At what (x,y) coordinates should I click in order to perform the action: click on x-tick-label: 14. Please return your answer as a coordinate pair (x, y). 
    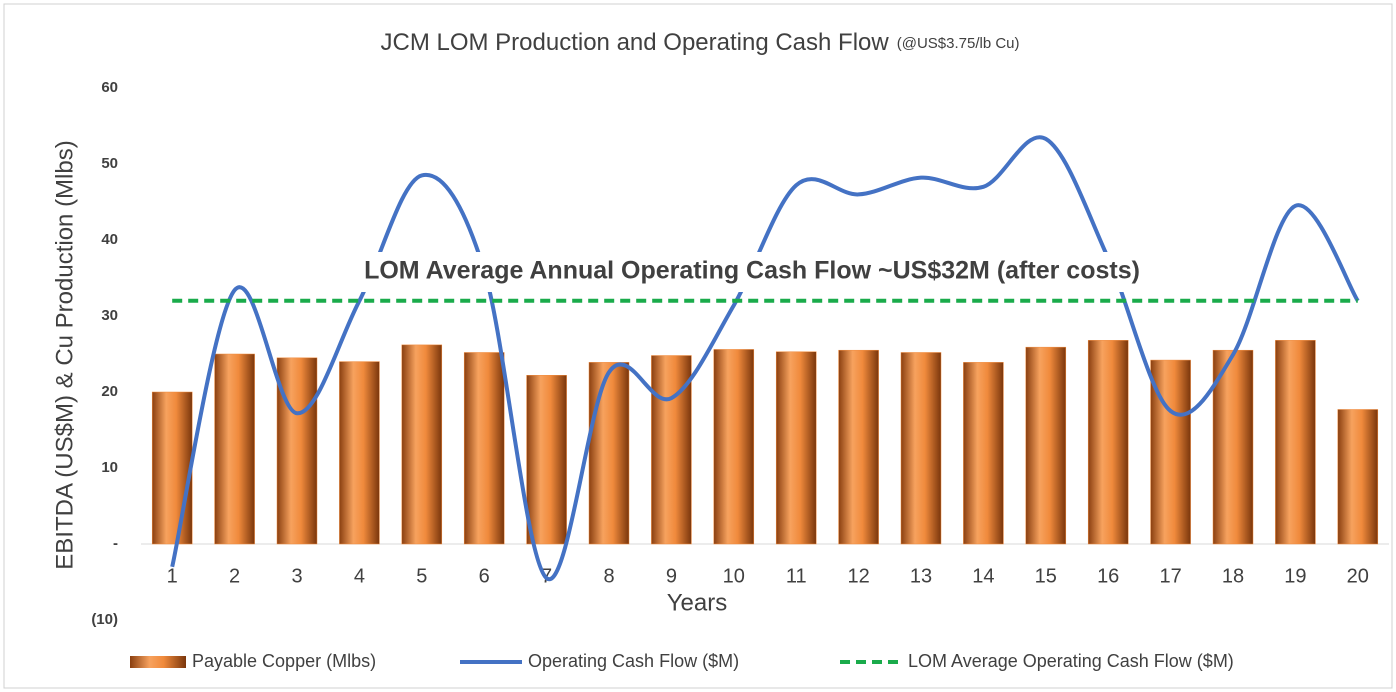
    Looking at the image, I should click on (983, 576).